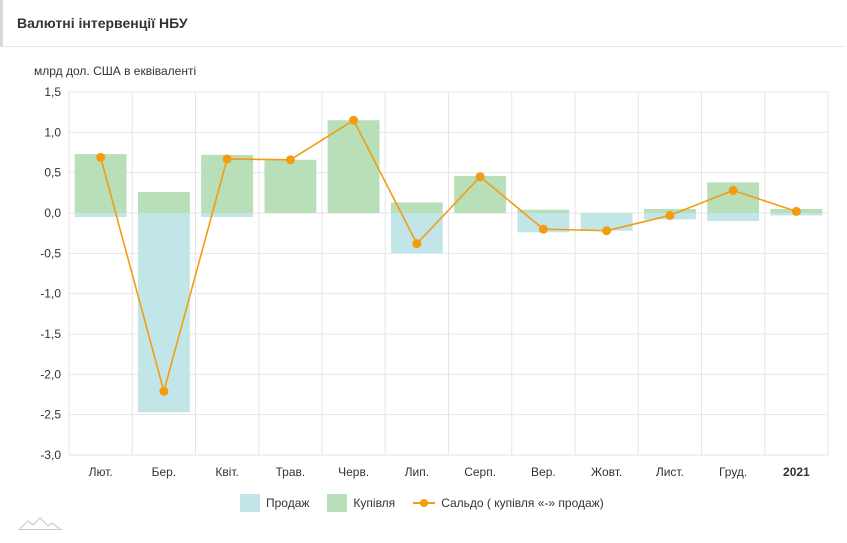 This screenshot has width=847, height=543. Describe the element at coordinates (227, 472) in the screenshot. I see `x-tick-label: Квіт.` at that location.